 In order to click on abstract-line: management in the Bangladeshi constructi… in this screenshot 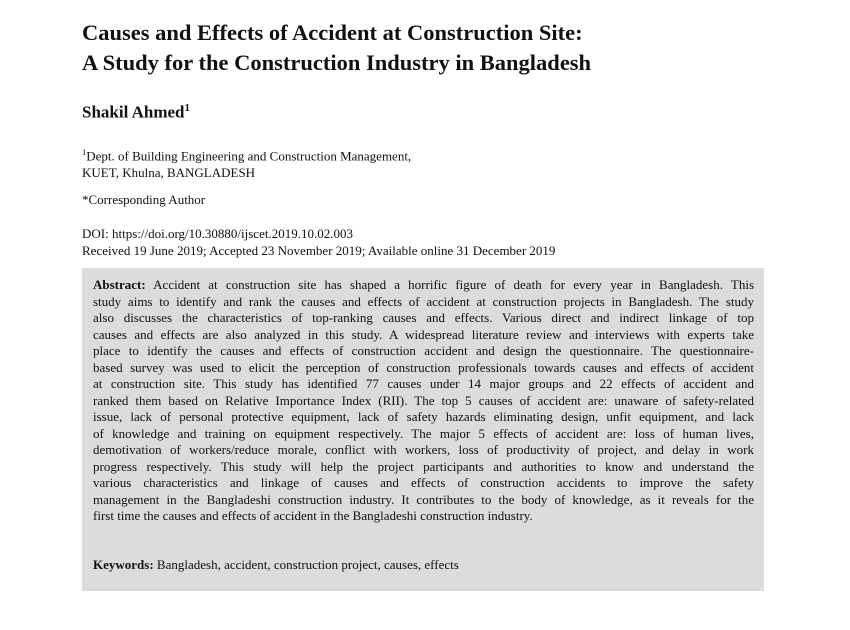, I will do `click(423, 499)`.